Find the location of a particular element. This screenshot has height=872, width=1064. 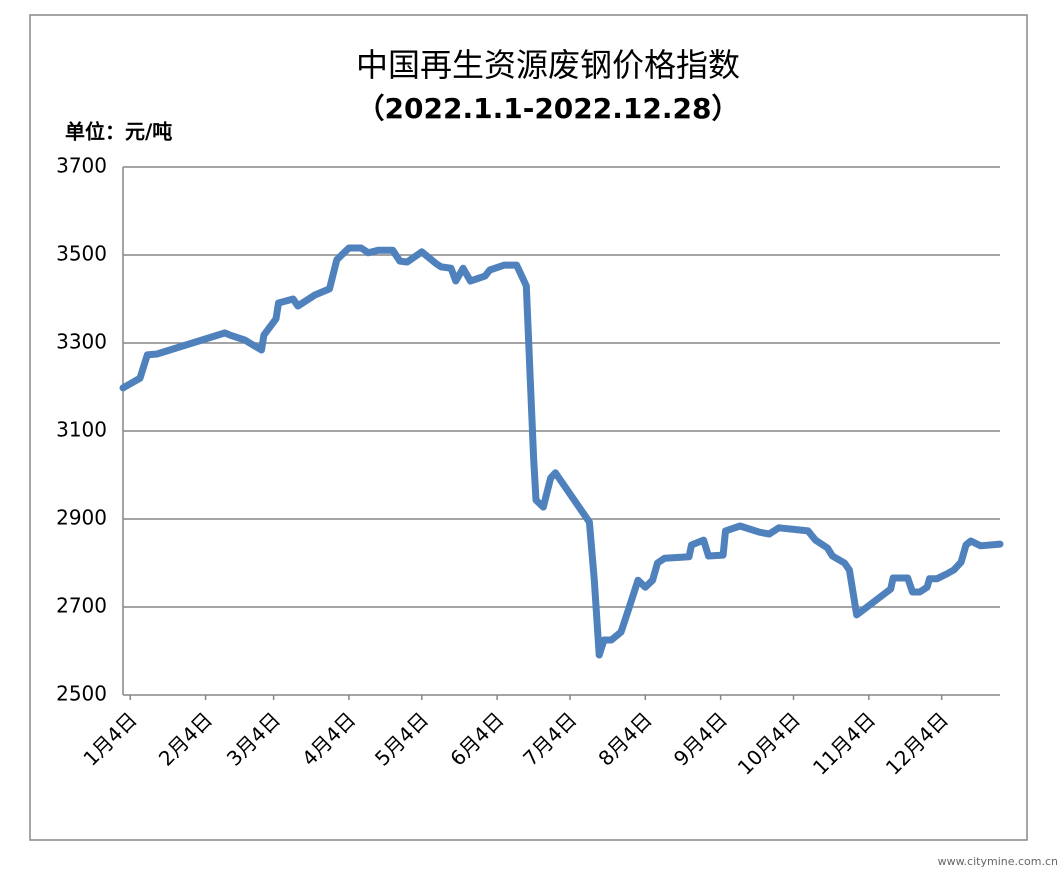

x-tick-label: 6月4日 is located at coordinates (476, 738).